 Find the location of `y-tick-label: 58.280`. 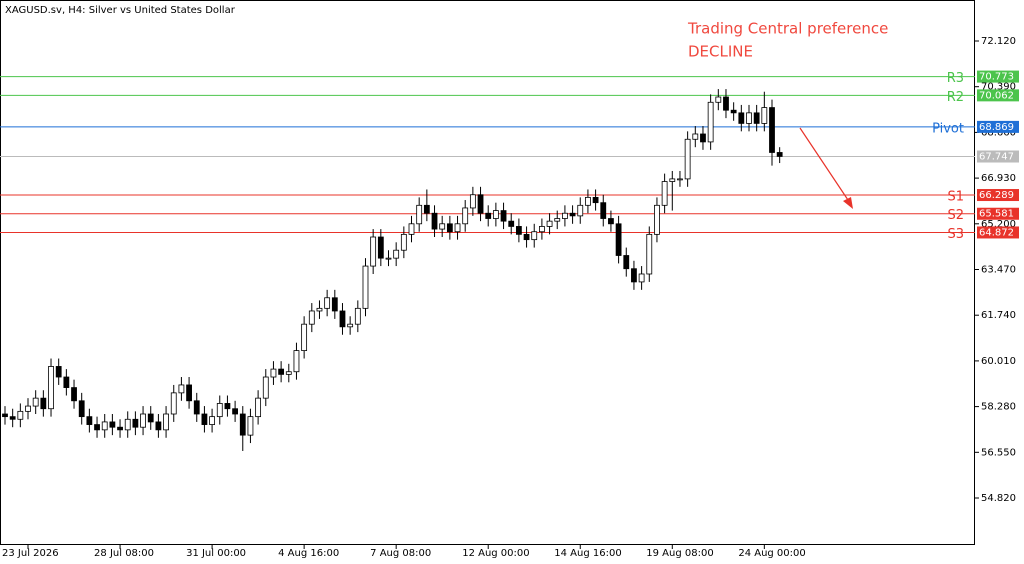

y-tick-label: 58.280 is located at coordinates (998, 407).